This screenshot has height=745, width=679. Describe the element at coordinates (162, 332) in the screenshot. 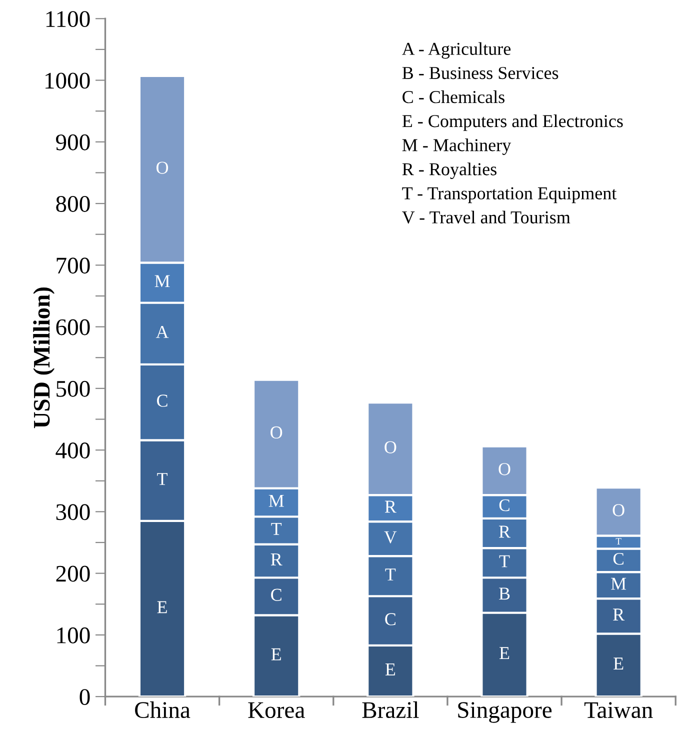

I see `data-label: A` at that location.